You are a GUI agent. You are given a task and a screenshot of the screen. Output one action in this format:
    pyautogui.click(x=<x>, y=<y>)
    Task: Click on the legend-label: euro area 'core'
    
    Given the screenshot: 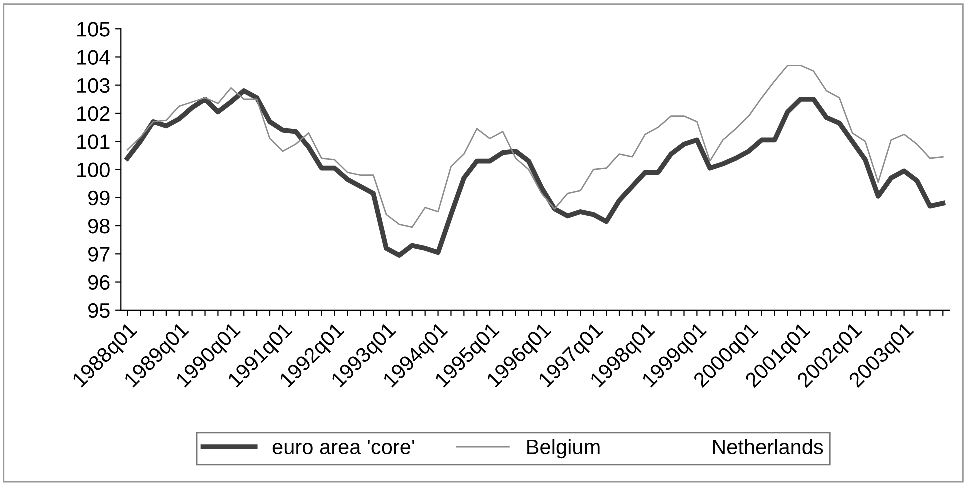 What is the action you would take?
    pyautogui.click(x=343, y=447)
    